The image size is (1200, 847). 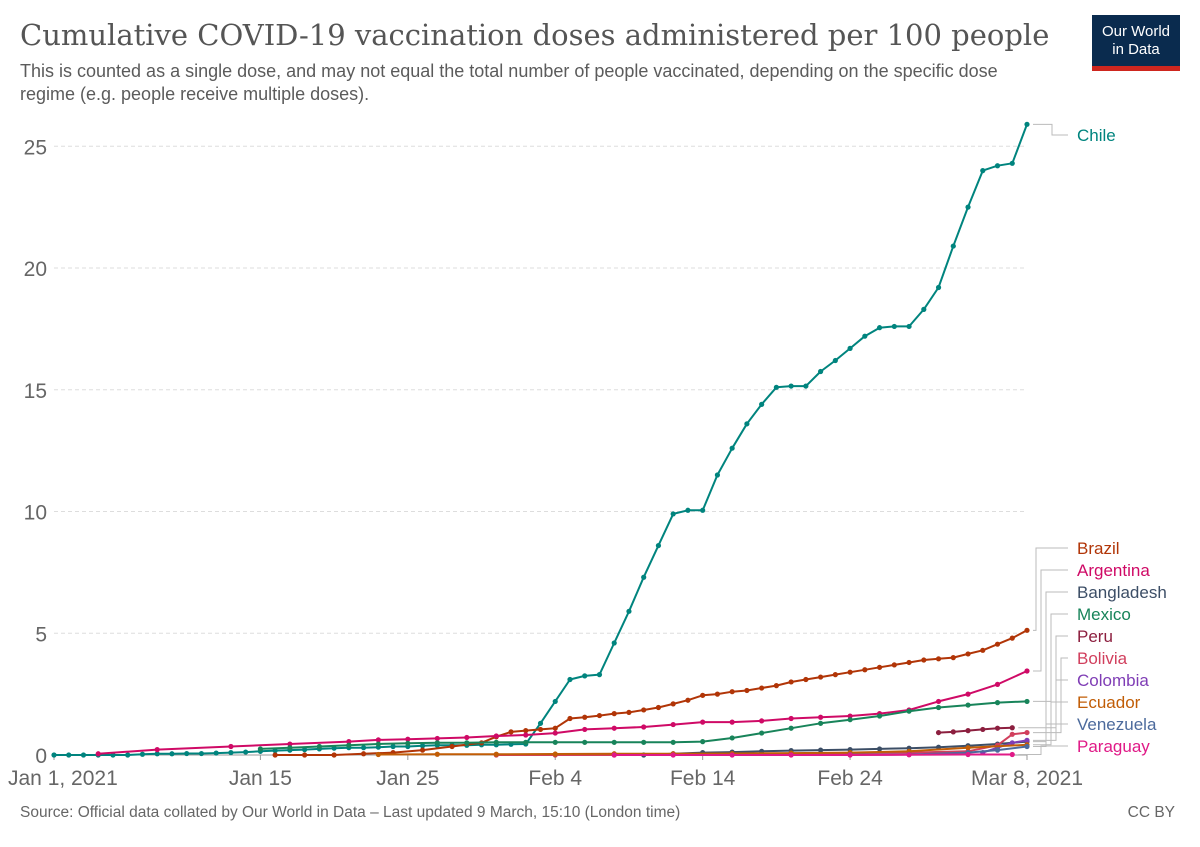 What do you see at coordinates (1098, 548) in the screenshot?
I see `legend-label-brazil: Brazil` at bounding box center [1098, 548].